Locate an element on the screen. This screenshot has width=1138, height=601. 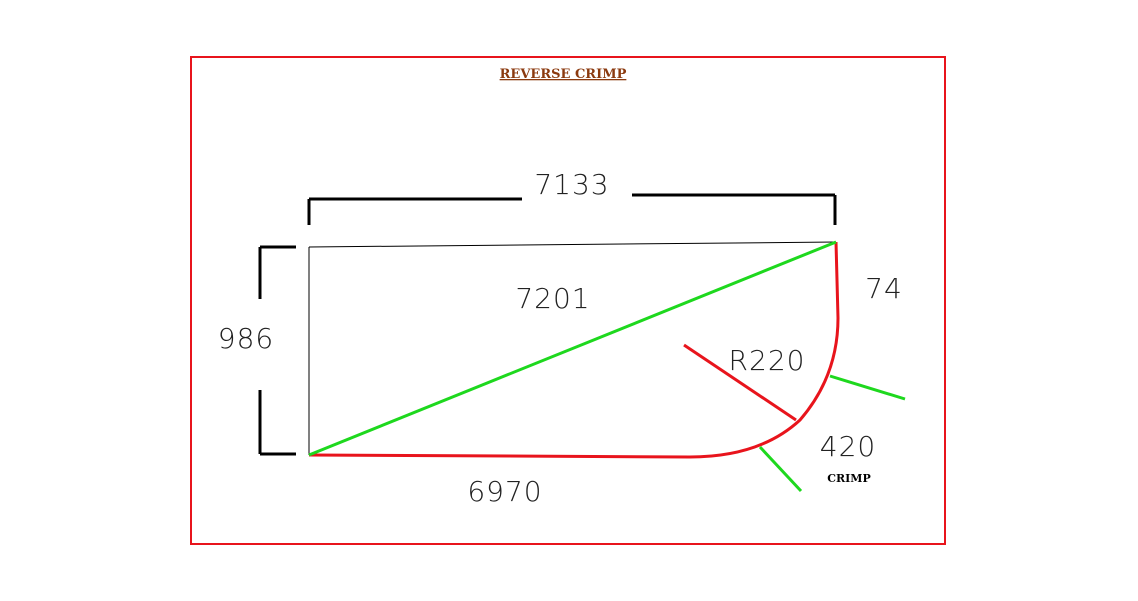
crimp-extent-markers is located at coordinates (832, 433).